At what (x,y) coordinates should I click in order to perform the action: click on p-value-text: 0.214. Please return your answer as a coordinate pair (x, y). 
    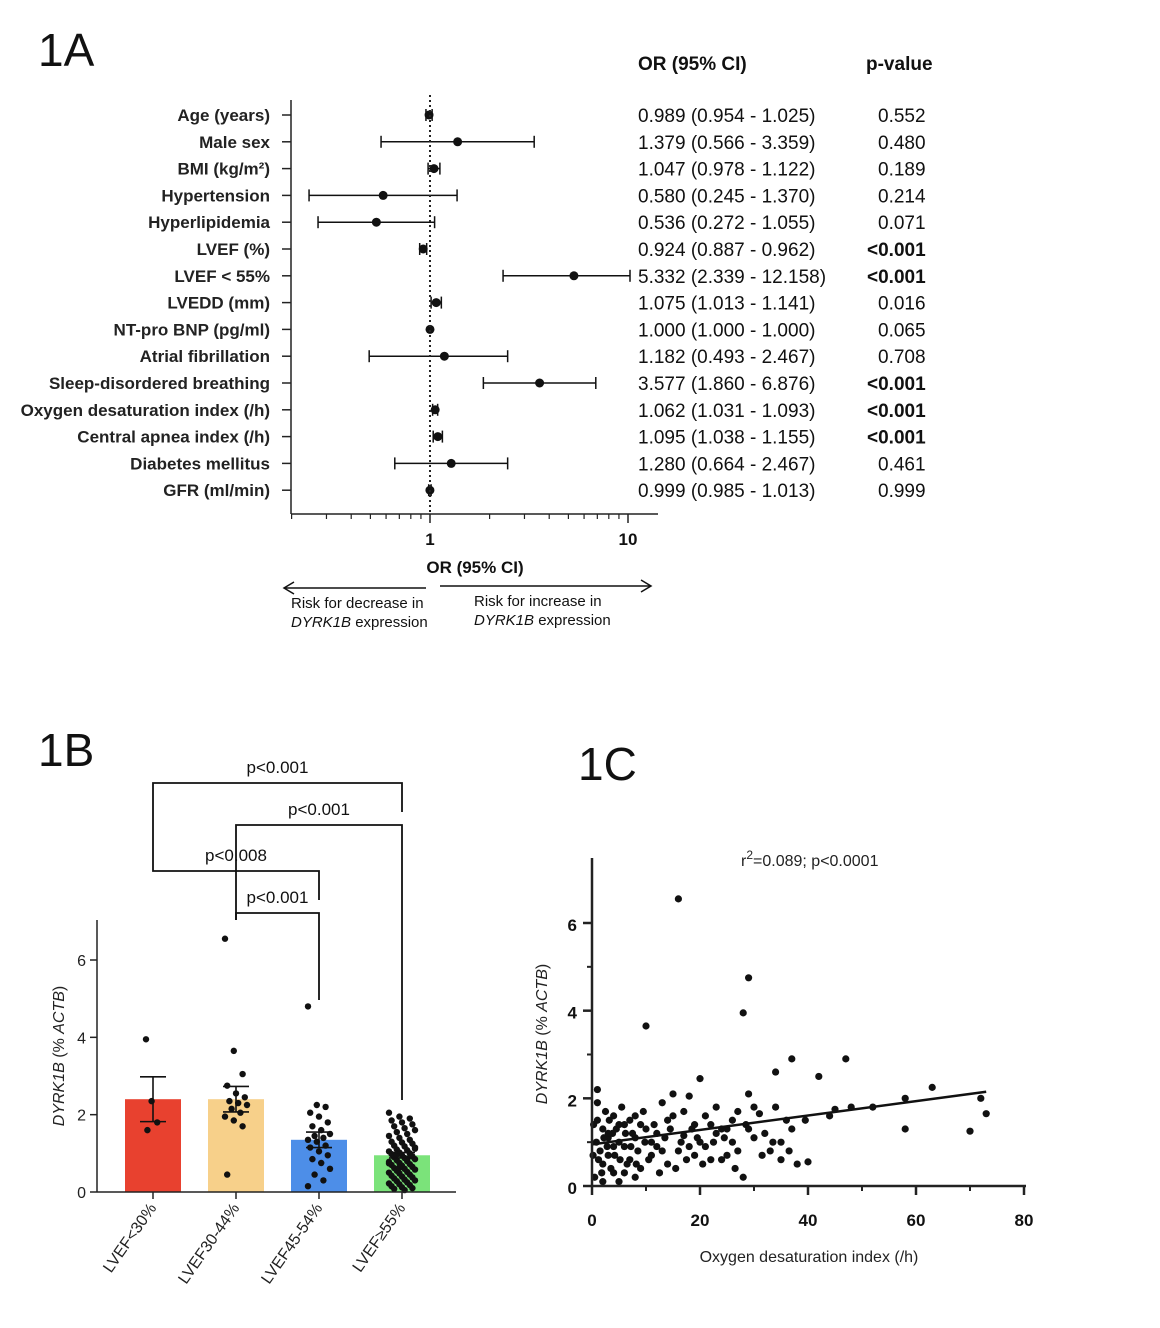
    Looking at the image, I should click on (902, 196).